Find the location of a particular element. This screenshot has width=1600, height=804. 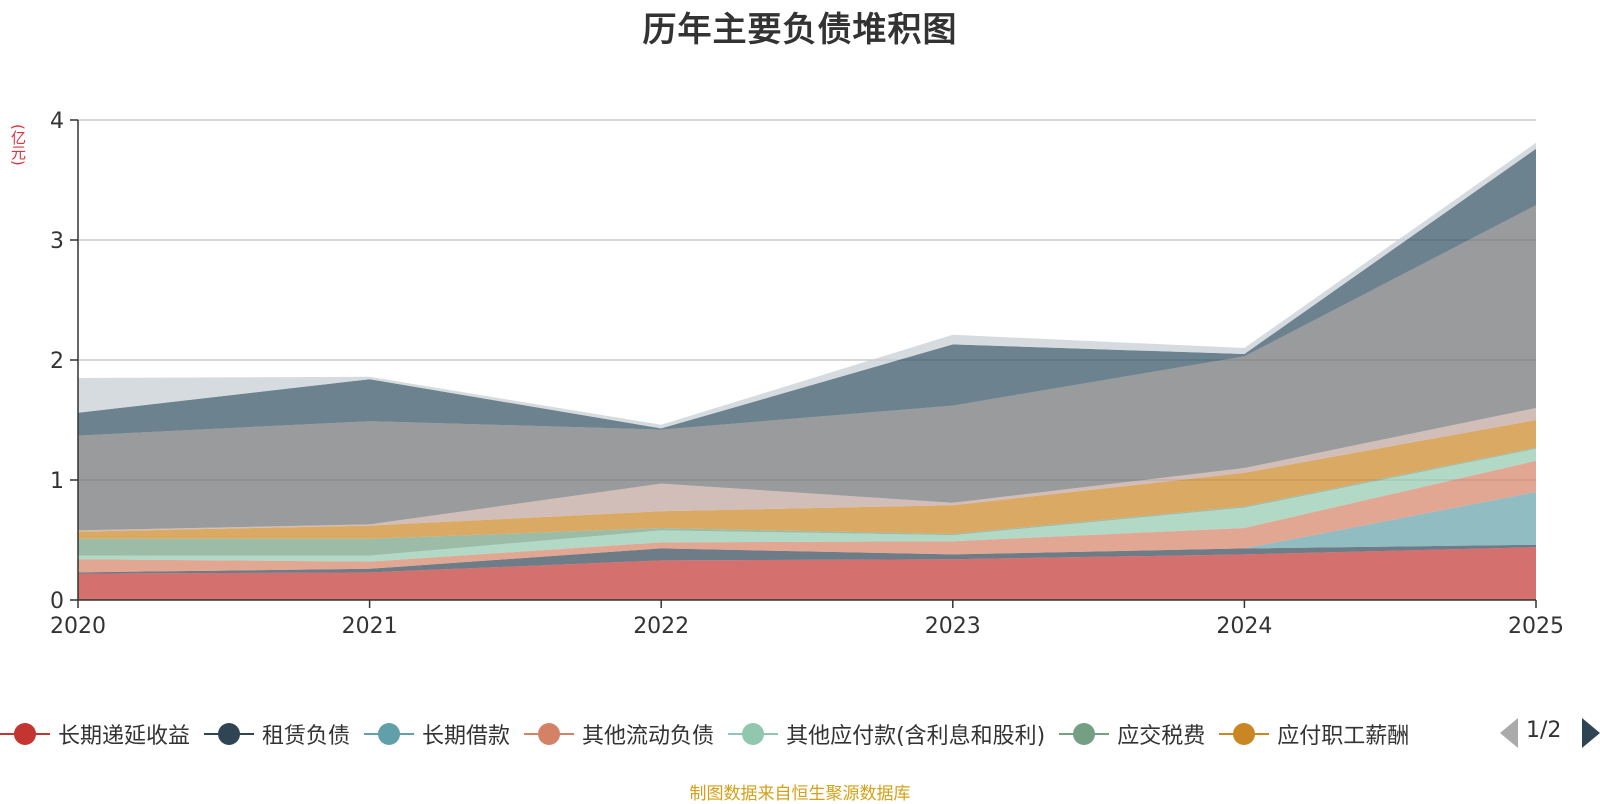

legend-item-label: 长期递延收益 is located at coordinates (124, 736).